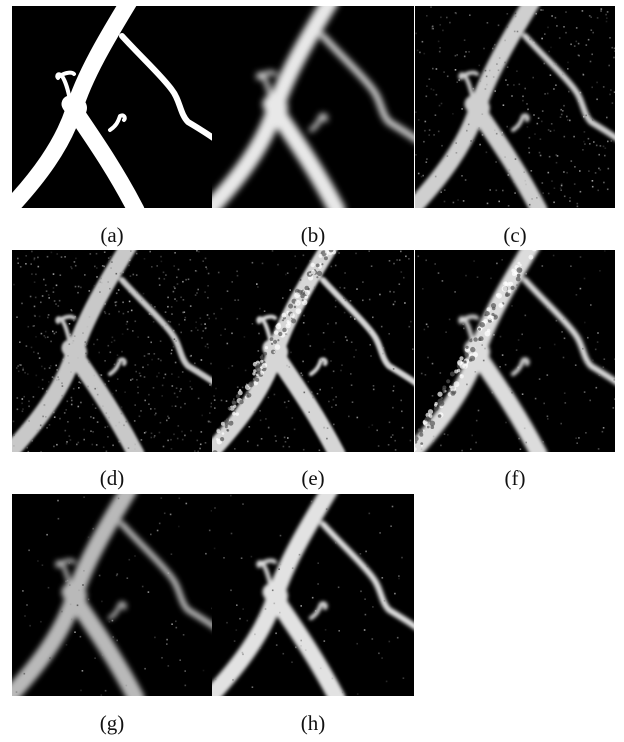  I want to click on caption-h: (h), so click(313, 723).